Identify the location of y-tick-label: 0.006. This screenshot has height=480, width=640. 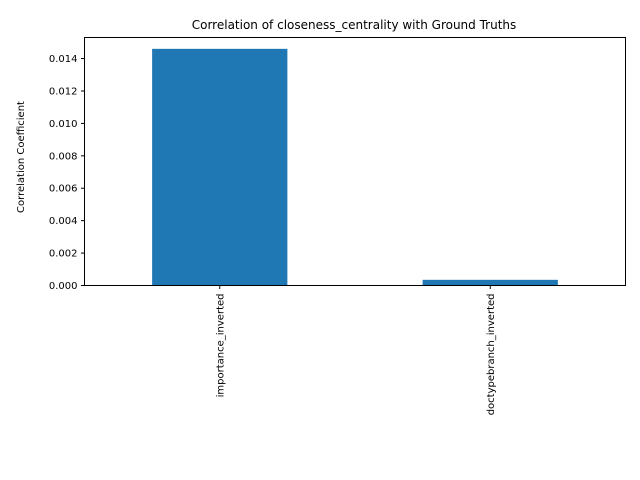
(63, 189).